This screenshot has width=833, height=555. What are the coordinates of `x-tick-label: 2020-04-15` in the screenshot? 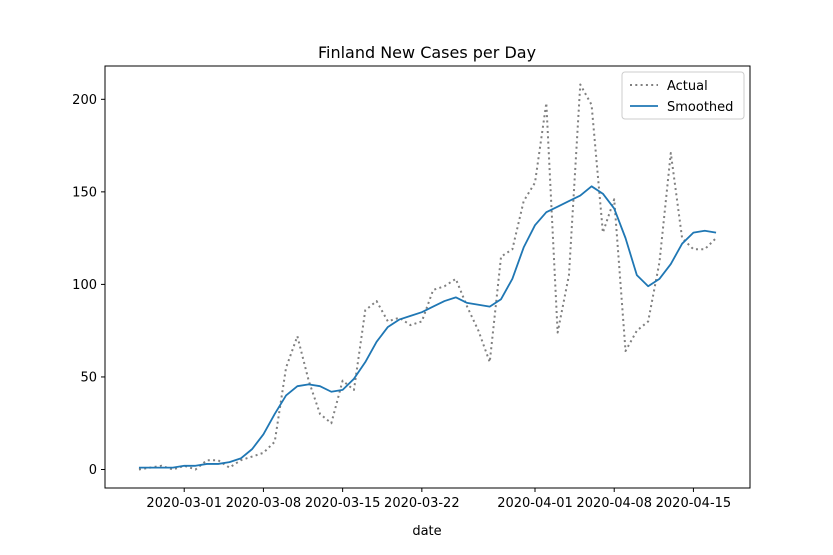 It's located at (694, 503).